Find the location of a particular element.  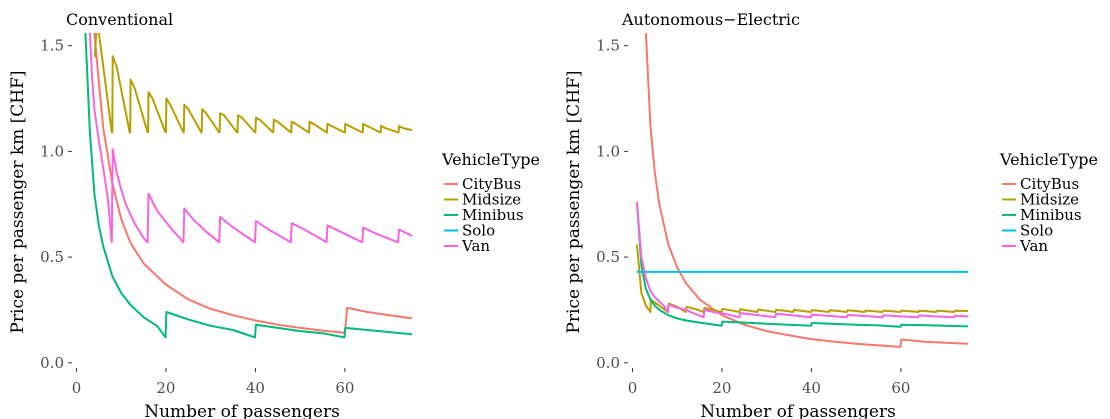

chart-title: Autonomous−Electric is located at coordinates (710, 19).